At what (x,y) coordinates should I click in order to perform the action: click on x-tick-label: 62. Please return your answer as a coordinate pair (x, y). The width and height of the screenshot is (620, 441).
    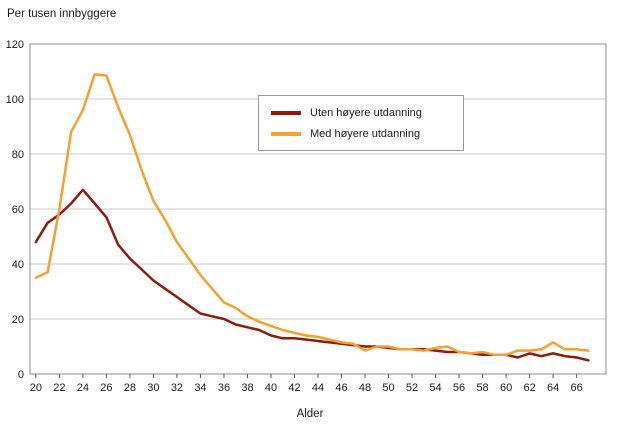
    Looking at the image, I should click on (529, 388).